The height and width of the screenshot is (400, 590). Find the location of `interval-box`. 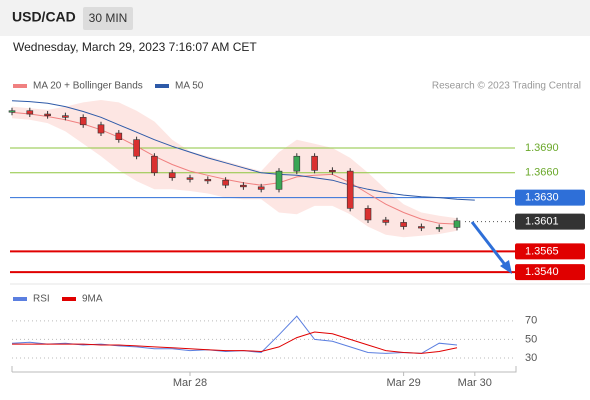

interval-box is located at coordinates (108, 18).